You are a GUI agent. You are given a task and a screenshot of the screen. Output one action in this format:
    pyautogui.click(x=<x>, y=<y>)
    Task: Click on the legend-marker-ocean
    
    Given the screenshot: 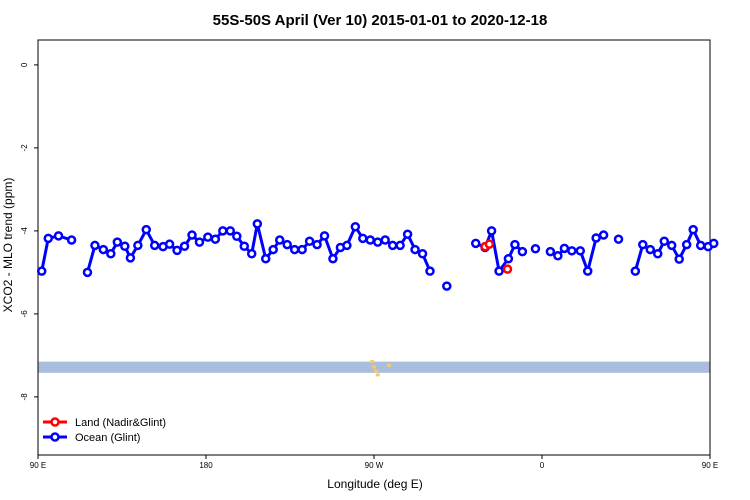 What is the action you would take?
    pyautogui.click(x=55, y=437)
    